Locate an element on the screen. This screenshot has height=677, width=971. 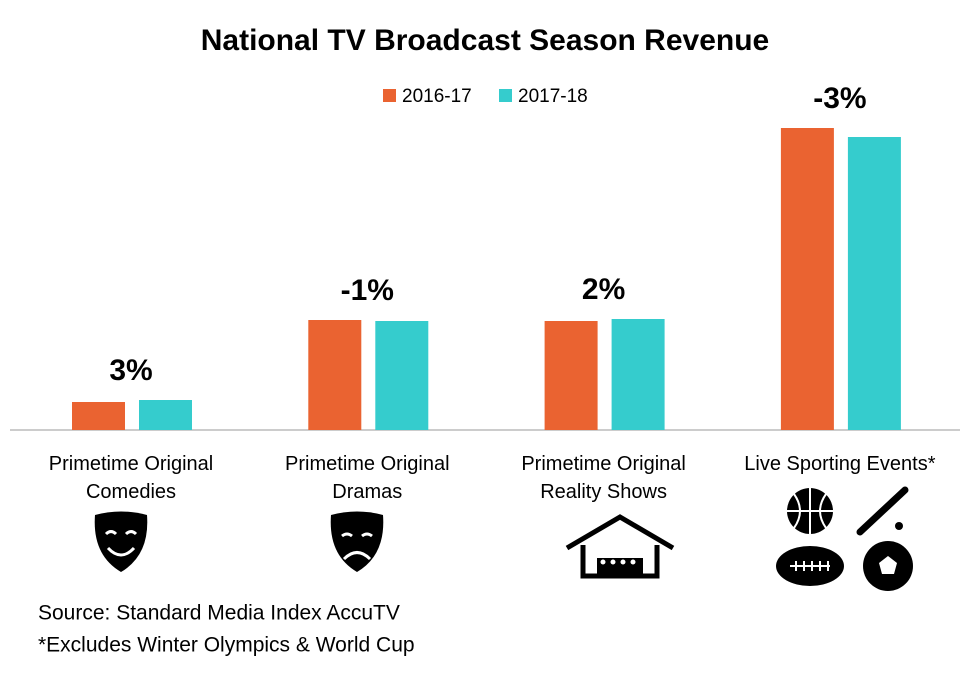
category-label: Live Sporting Events* is located at coordinates (840, 464).